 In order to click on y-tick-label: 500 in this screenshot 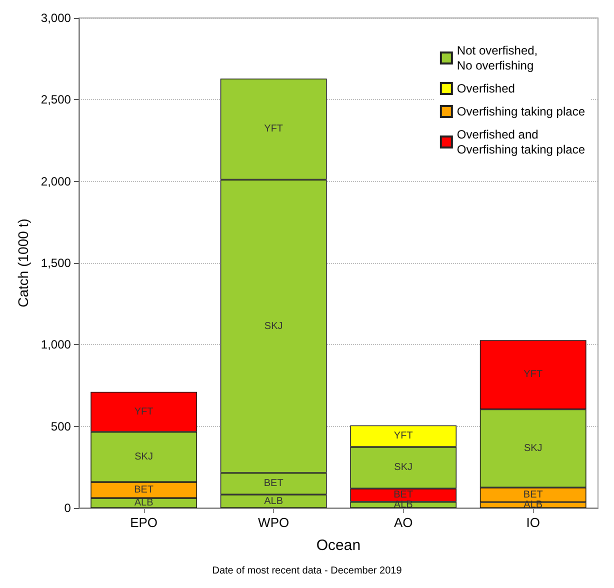, I will do `click(61, 426)`.